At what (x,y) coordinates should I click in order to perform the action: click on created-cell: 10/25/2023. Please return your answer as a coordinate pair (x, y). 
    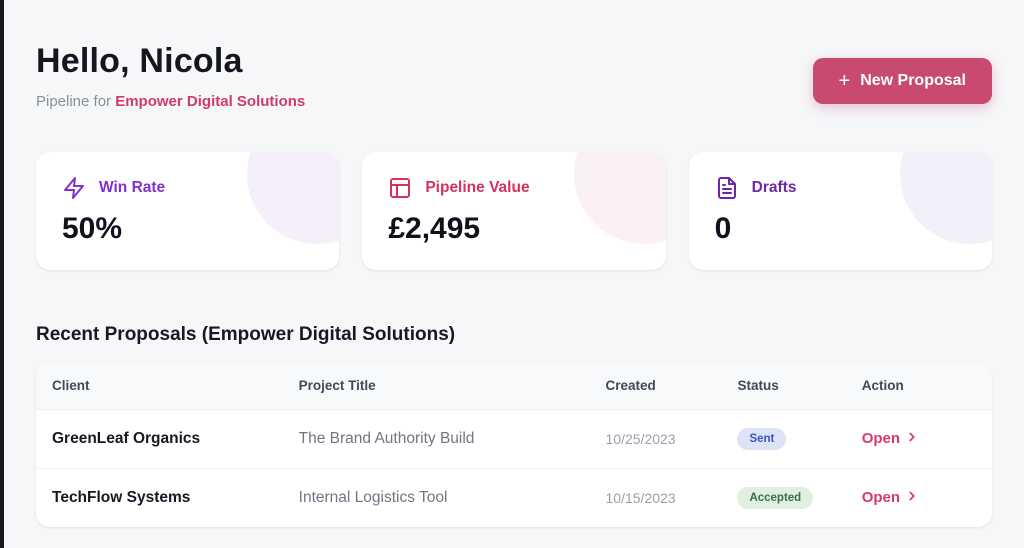
    Looking at the image, I should click on (655, 439).